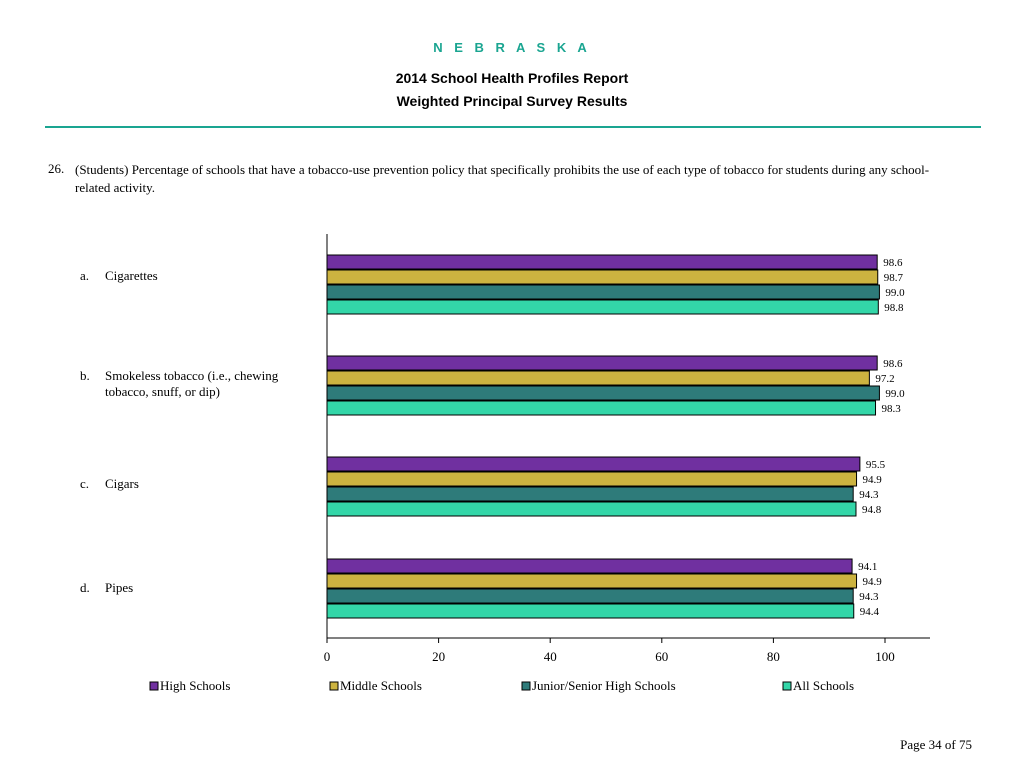  Describe the element at coordinates (56, 168) in the screenshot. I see `question-number: 26.` at that location.